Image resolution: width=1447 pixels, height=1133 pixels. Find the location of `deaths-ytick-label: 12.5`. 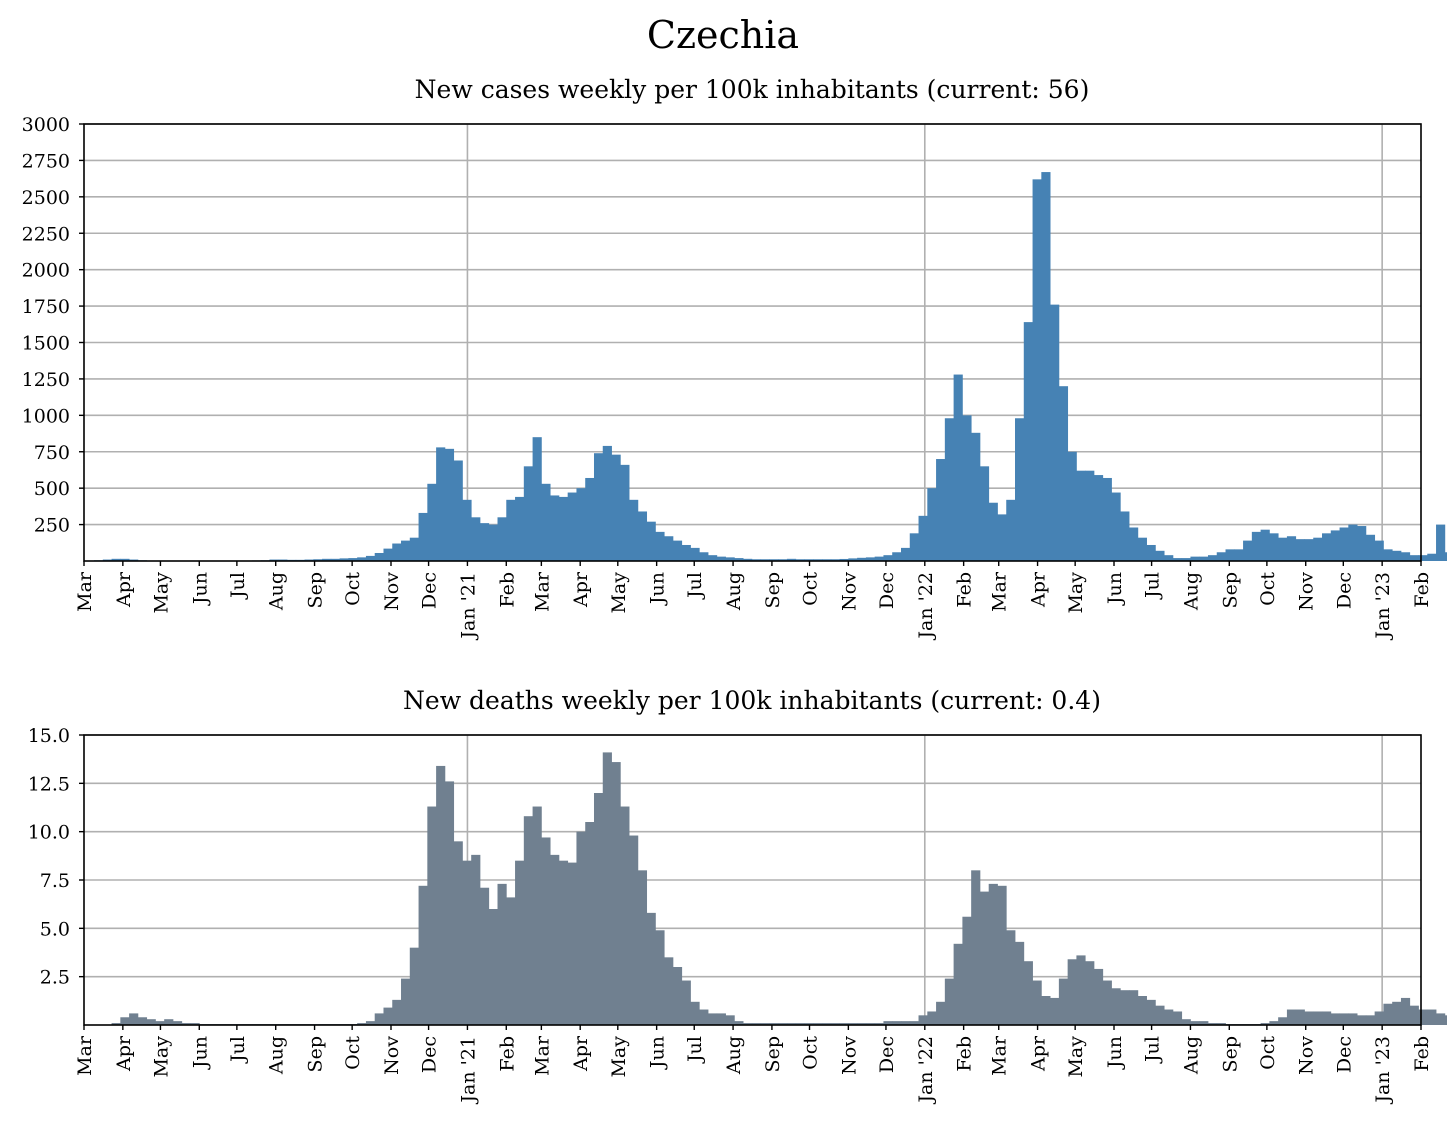

deaths-ytick-label: 12.5 is located at coordinates (49, 784).